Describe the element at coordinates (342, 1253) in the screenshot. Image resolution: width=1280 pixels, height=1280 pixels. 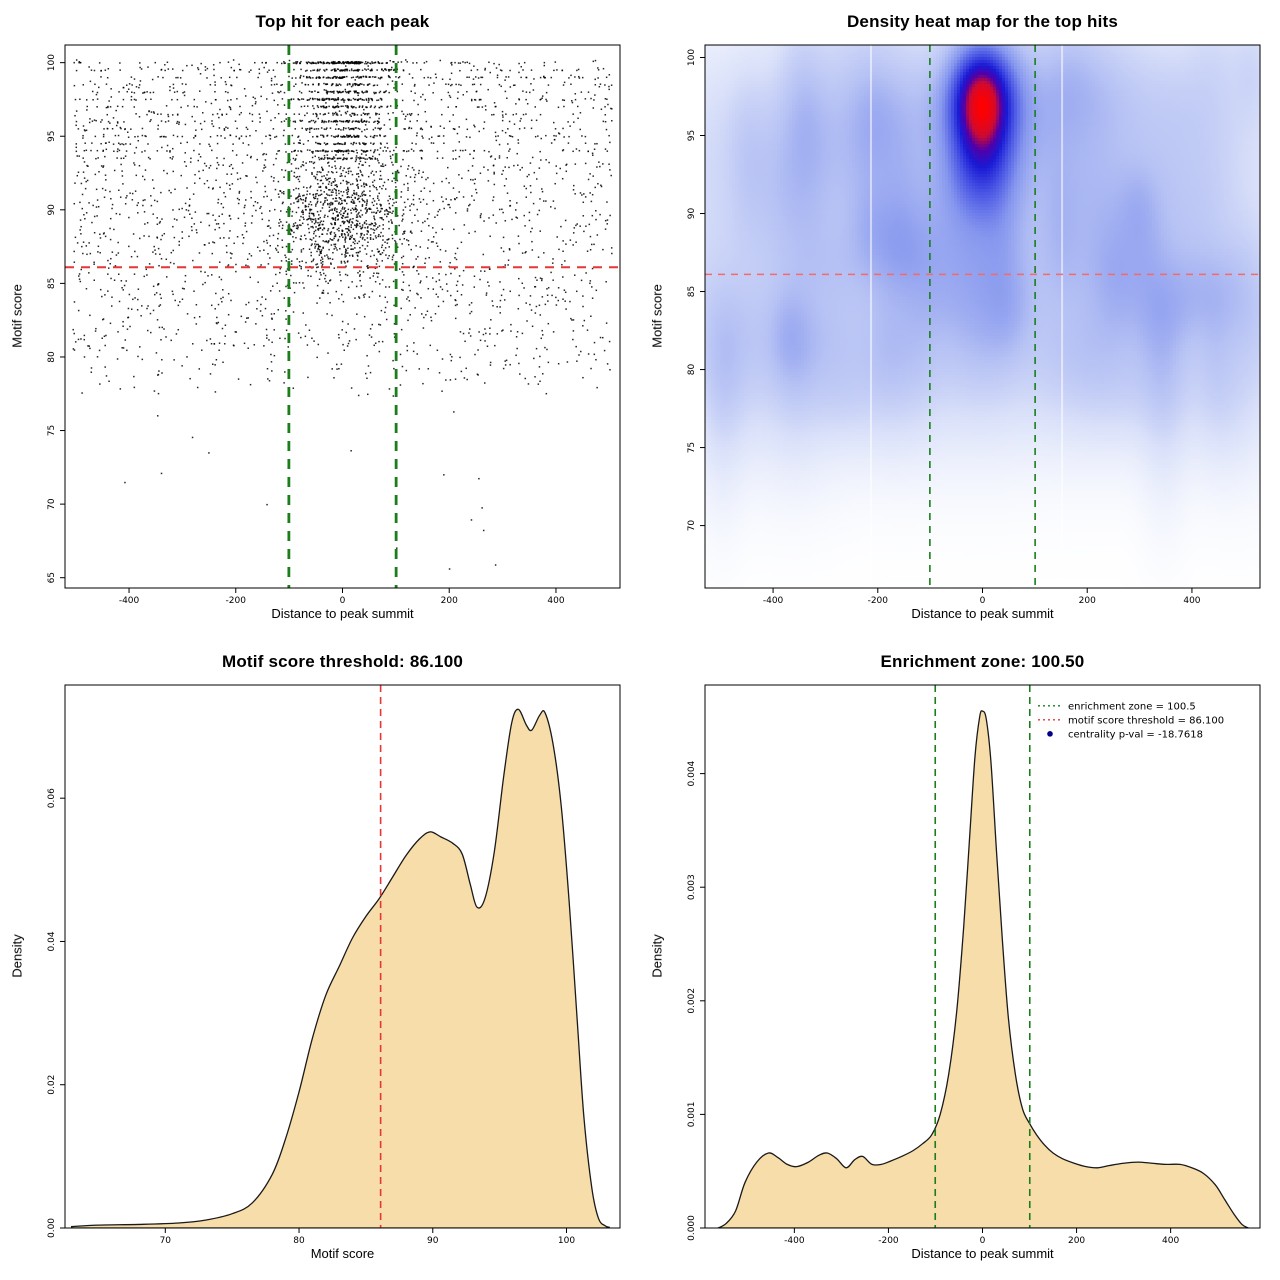
I see `x-axis-label: Motif score` at that location.